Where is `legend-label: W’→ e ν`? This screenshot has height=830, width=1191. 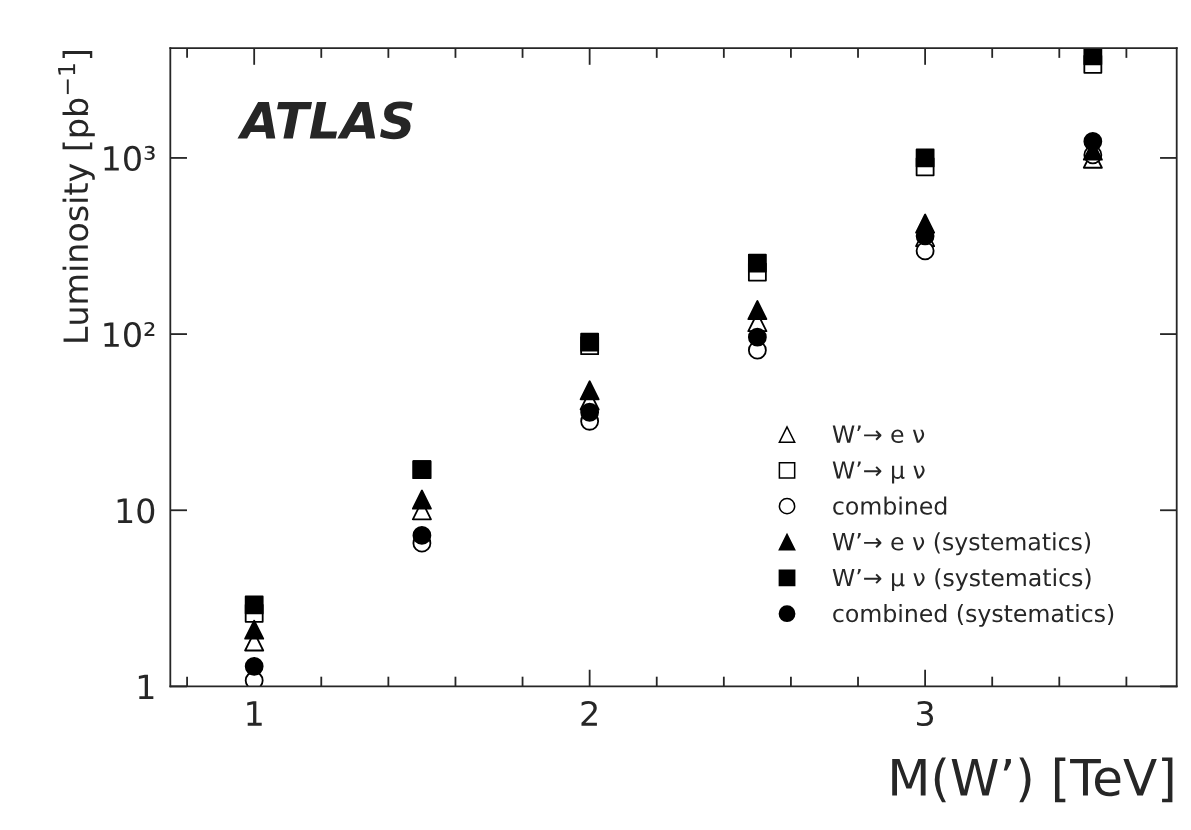
legend-label: W’→ e ν is located at coordinates (878, 434).